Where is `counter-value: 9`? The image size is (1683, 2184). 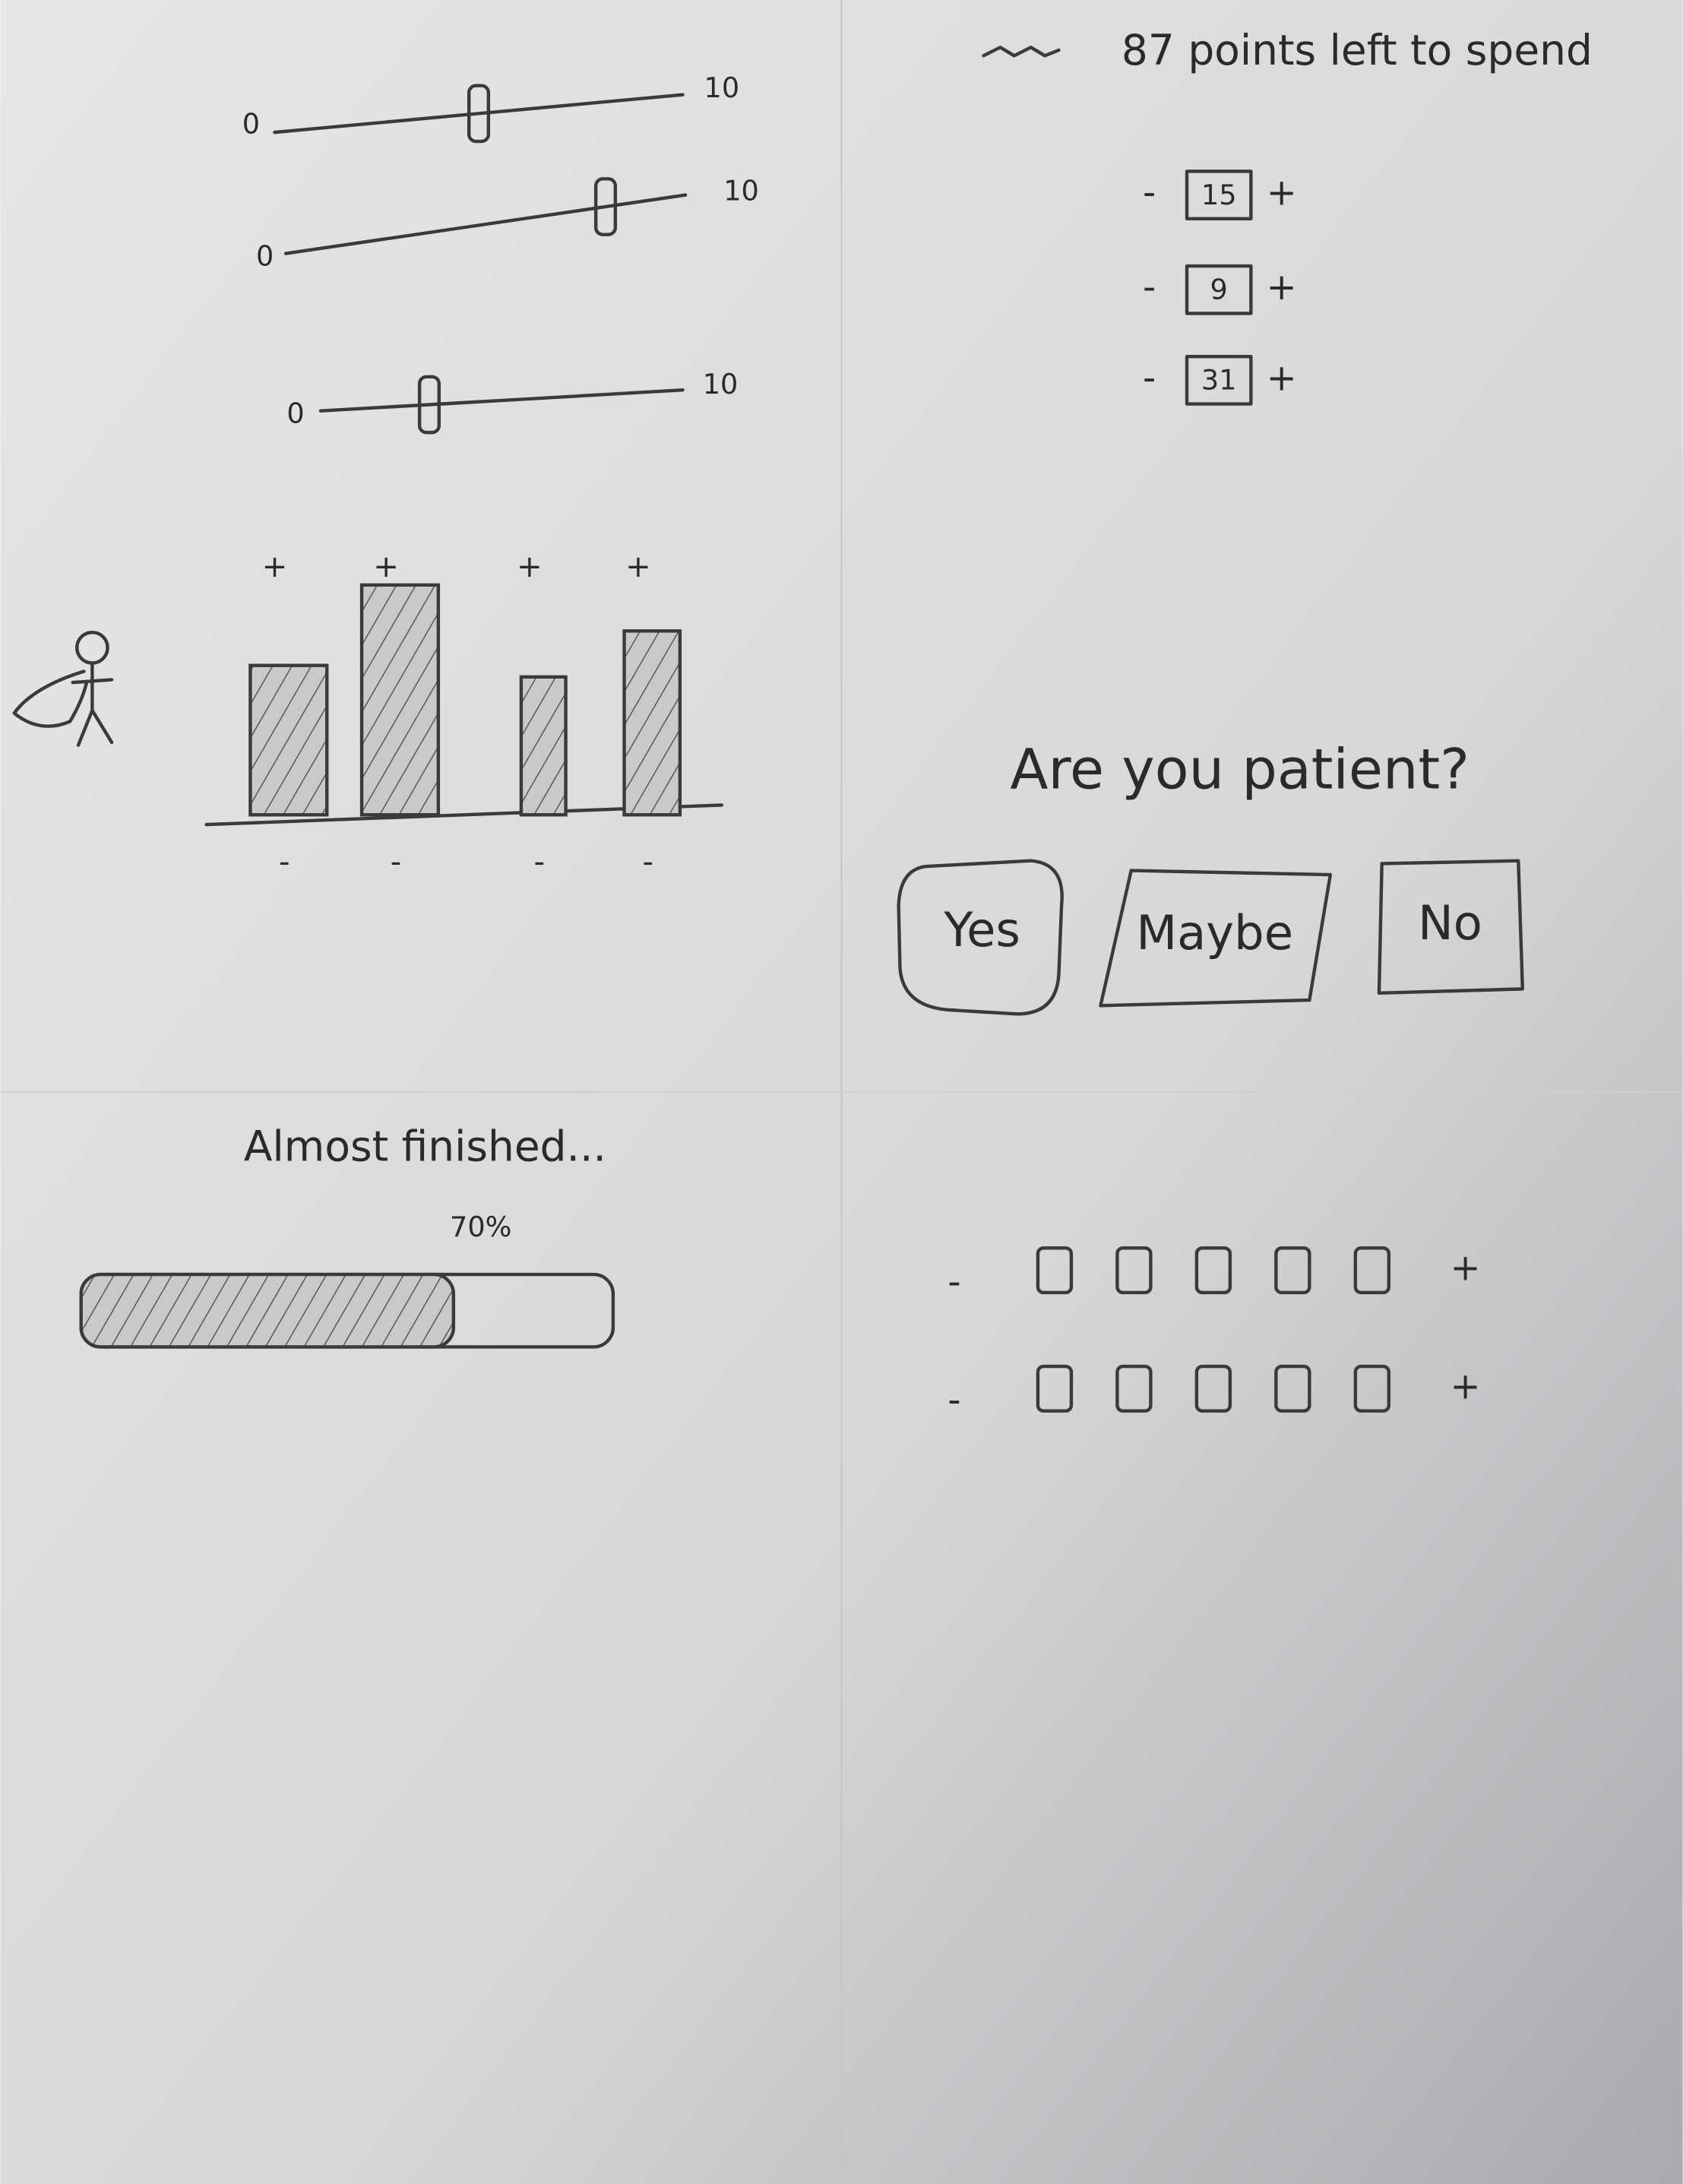
counter-value: 9 is located at coordinates (1219, 290).